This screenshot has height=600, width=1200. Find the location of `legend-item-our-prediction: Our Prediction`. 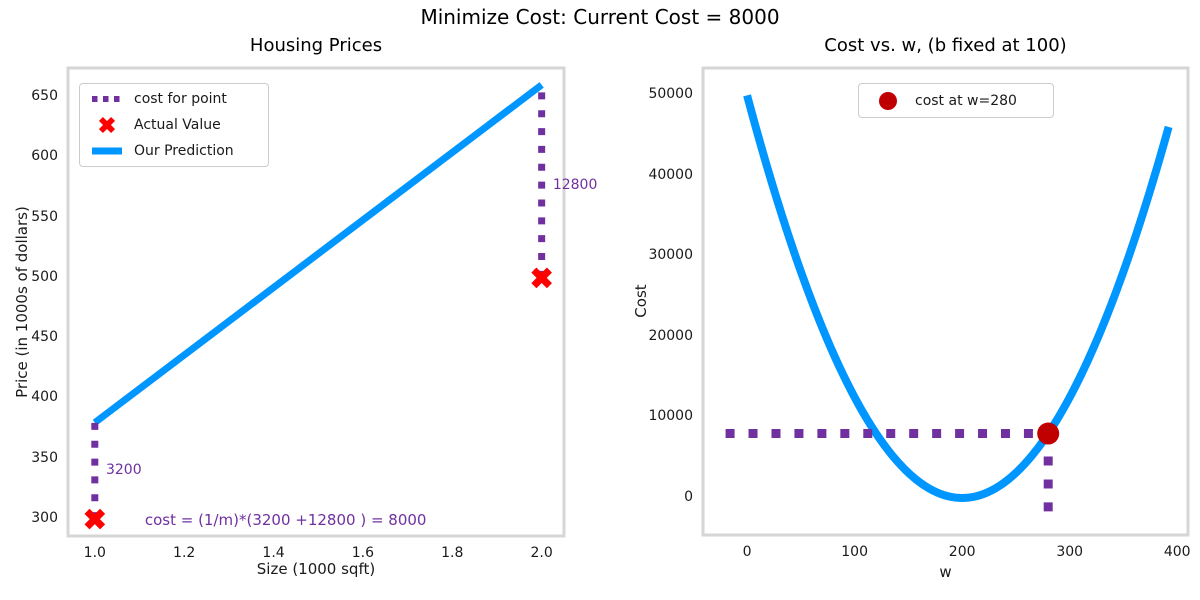

legend-item-our-prediction: Our Prediction is located at coordinates (179, 151).